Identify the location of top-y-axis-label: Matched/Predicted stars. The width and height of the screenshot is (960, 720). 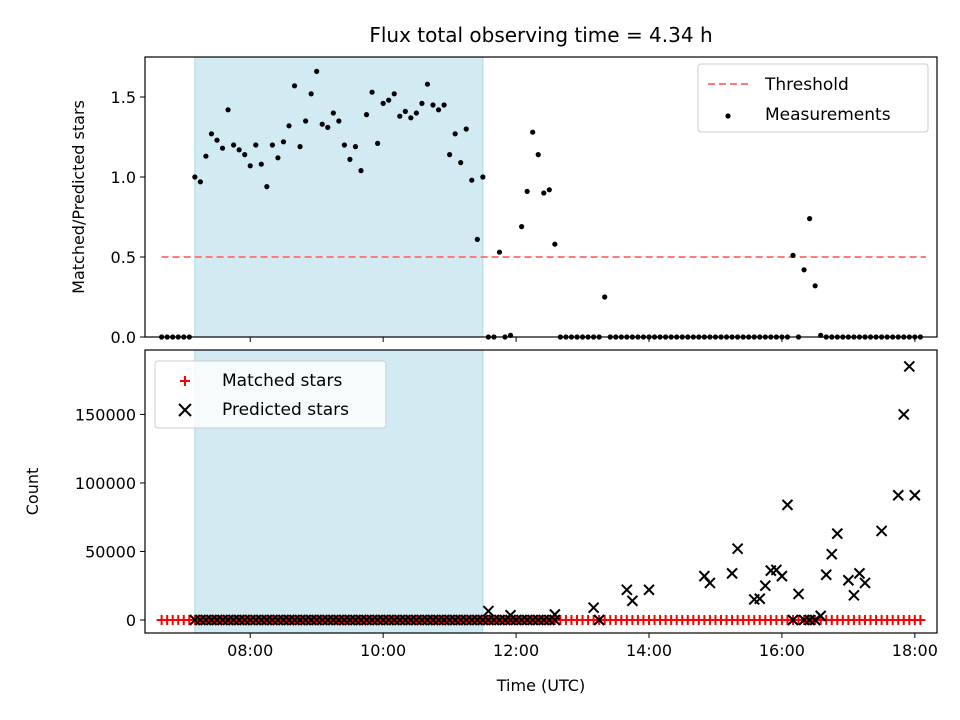
(78, 197).